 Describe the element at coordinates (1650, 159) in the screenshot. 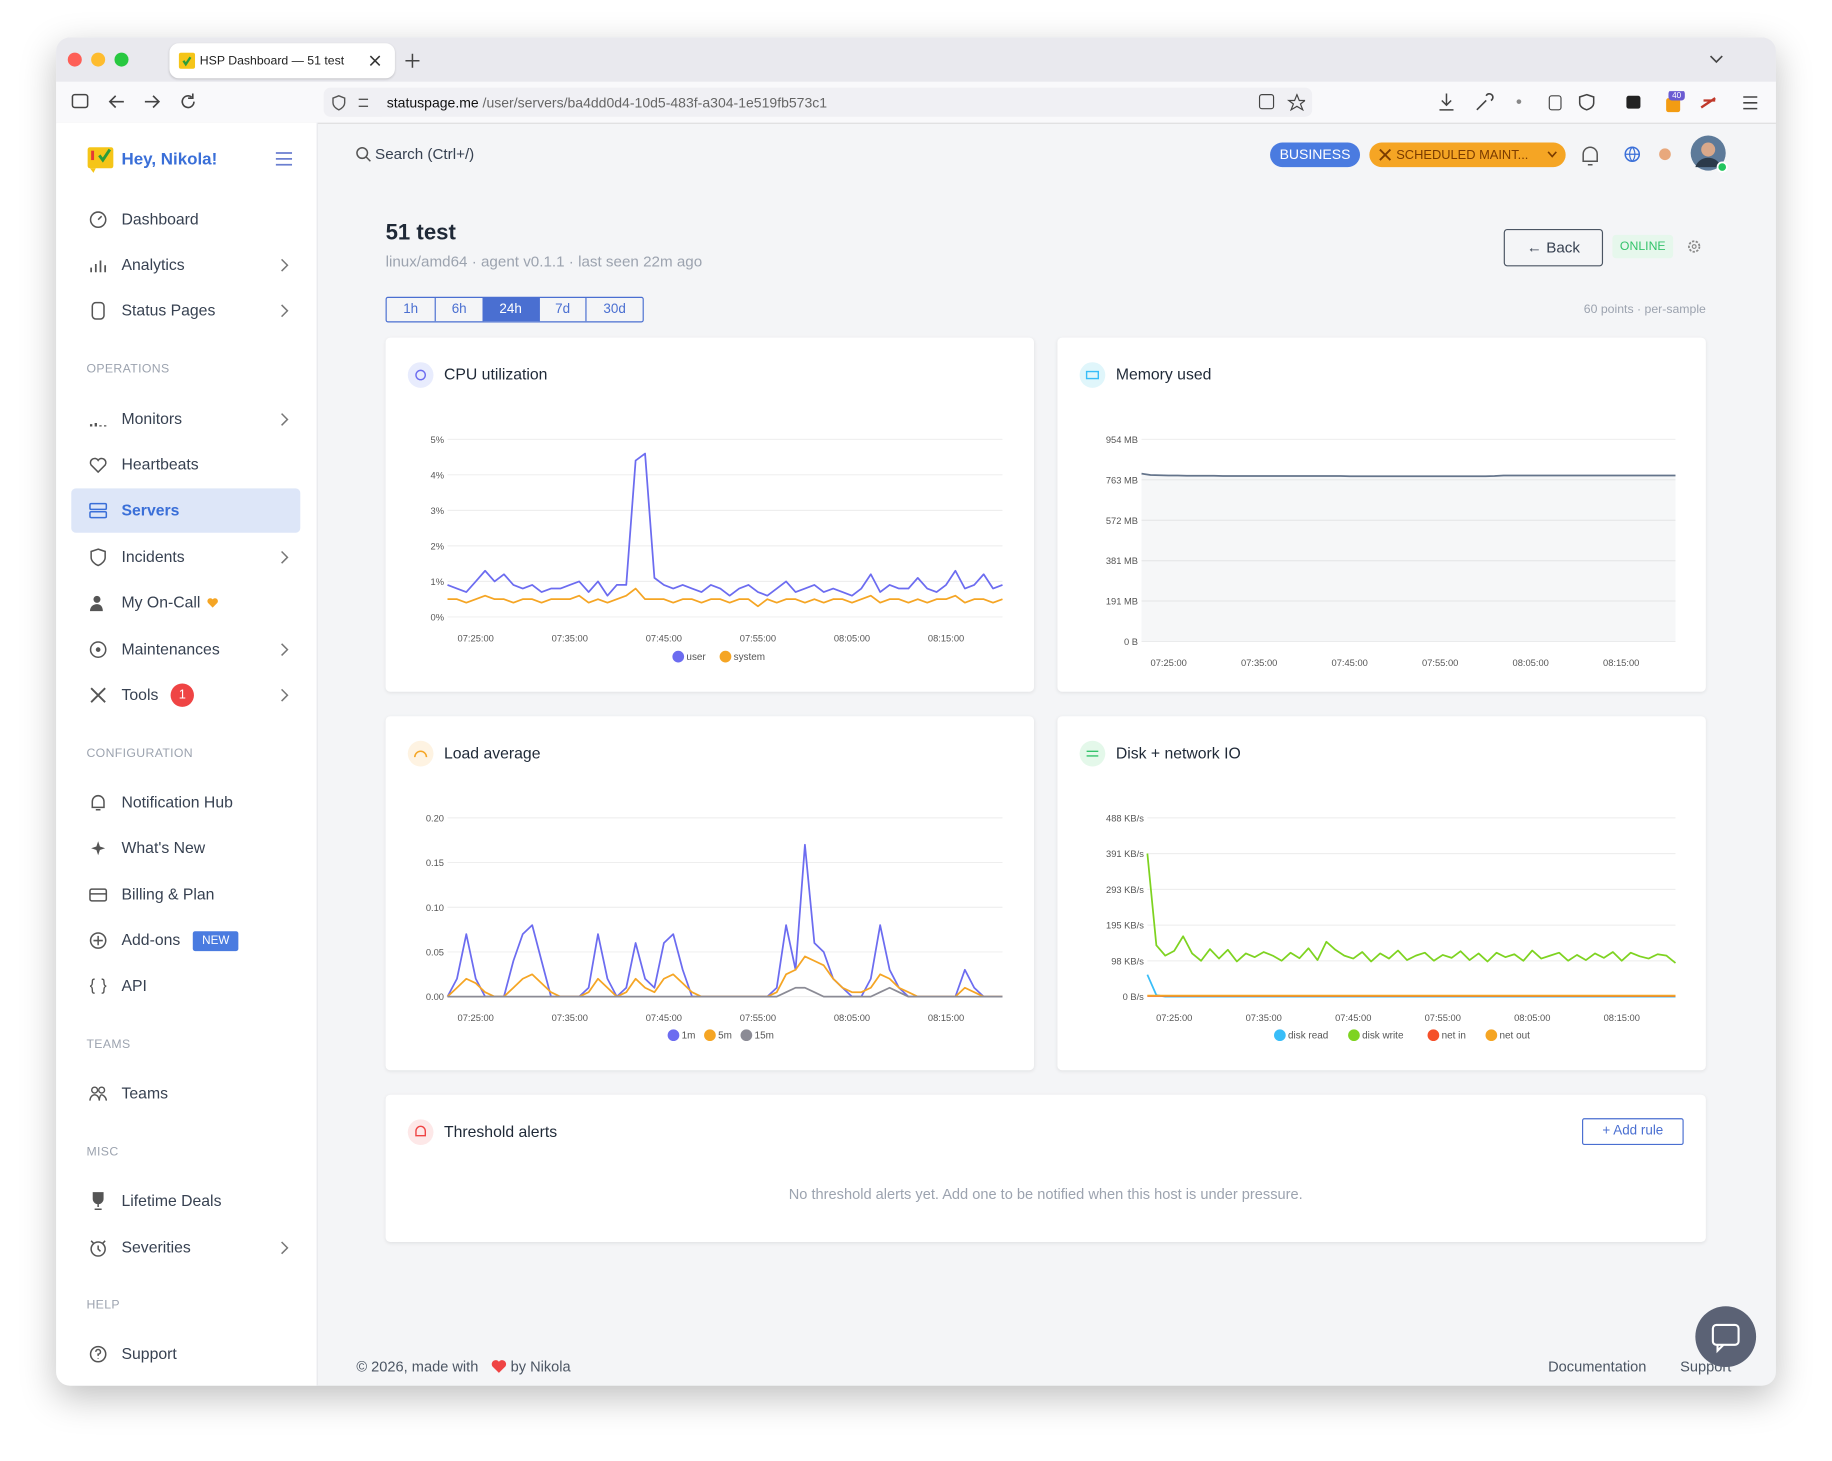

I see `header-icons` at that location.